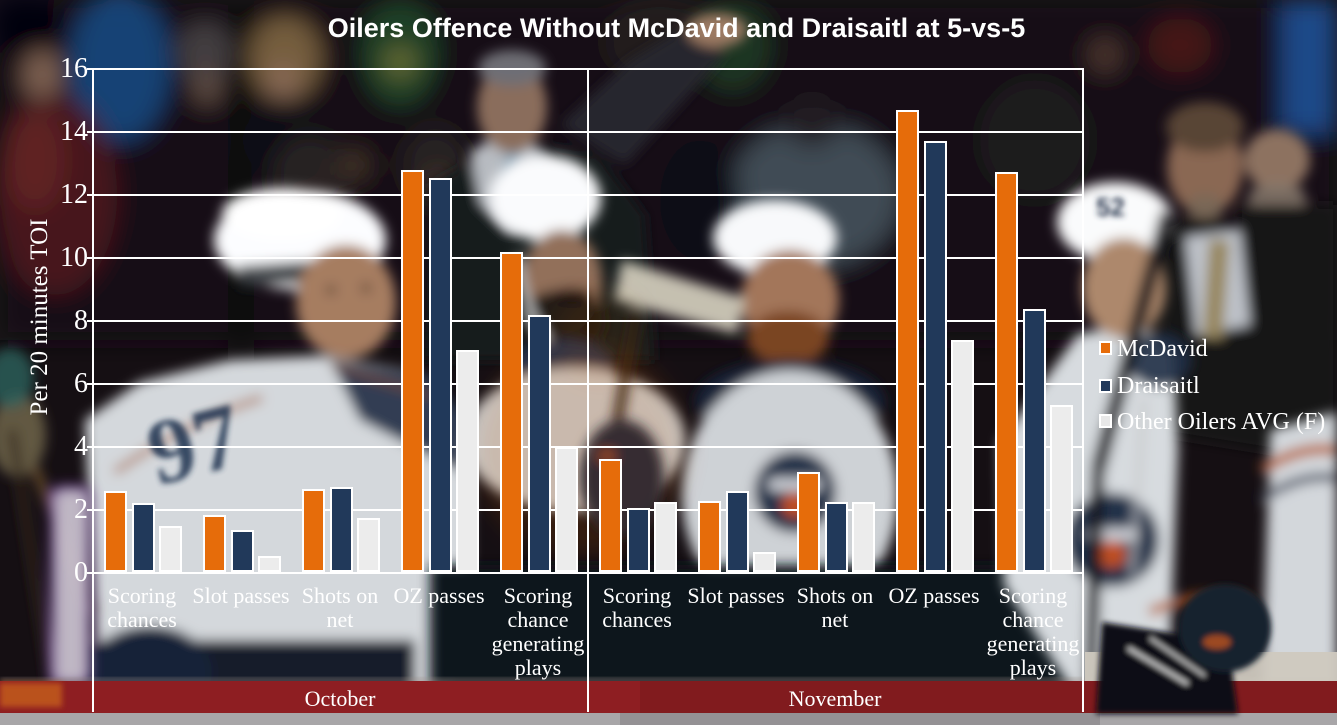  What do you see at coordinates (1110, 207) in the screenshot?
I see `svg-text: 52` at bounding box center [1110, 207].